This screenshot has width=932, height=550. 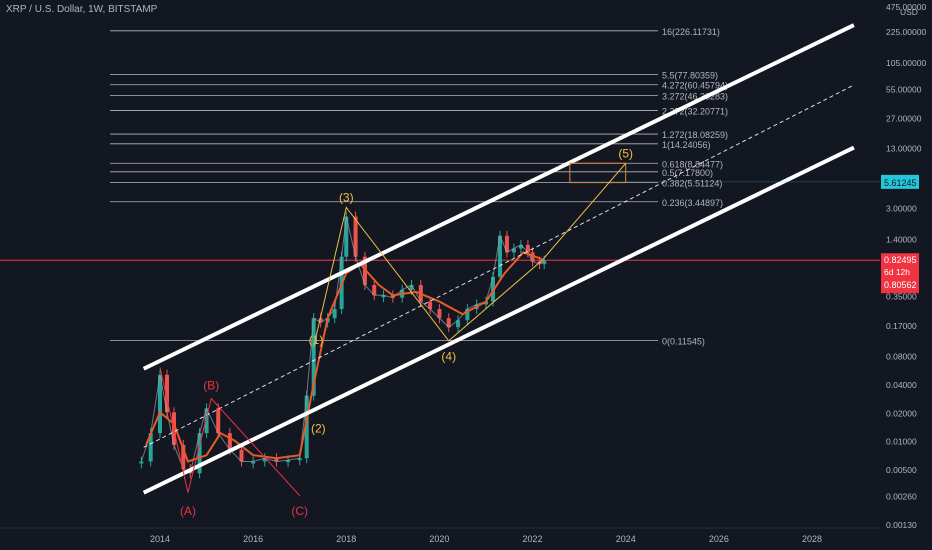 I want to click on wave-path-impulse, so click(x=470, y=254).